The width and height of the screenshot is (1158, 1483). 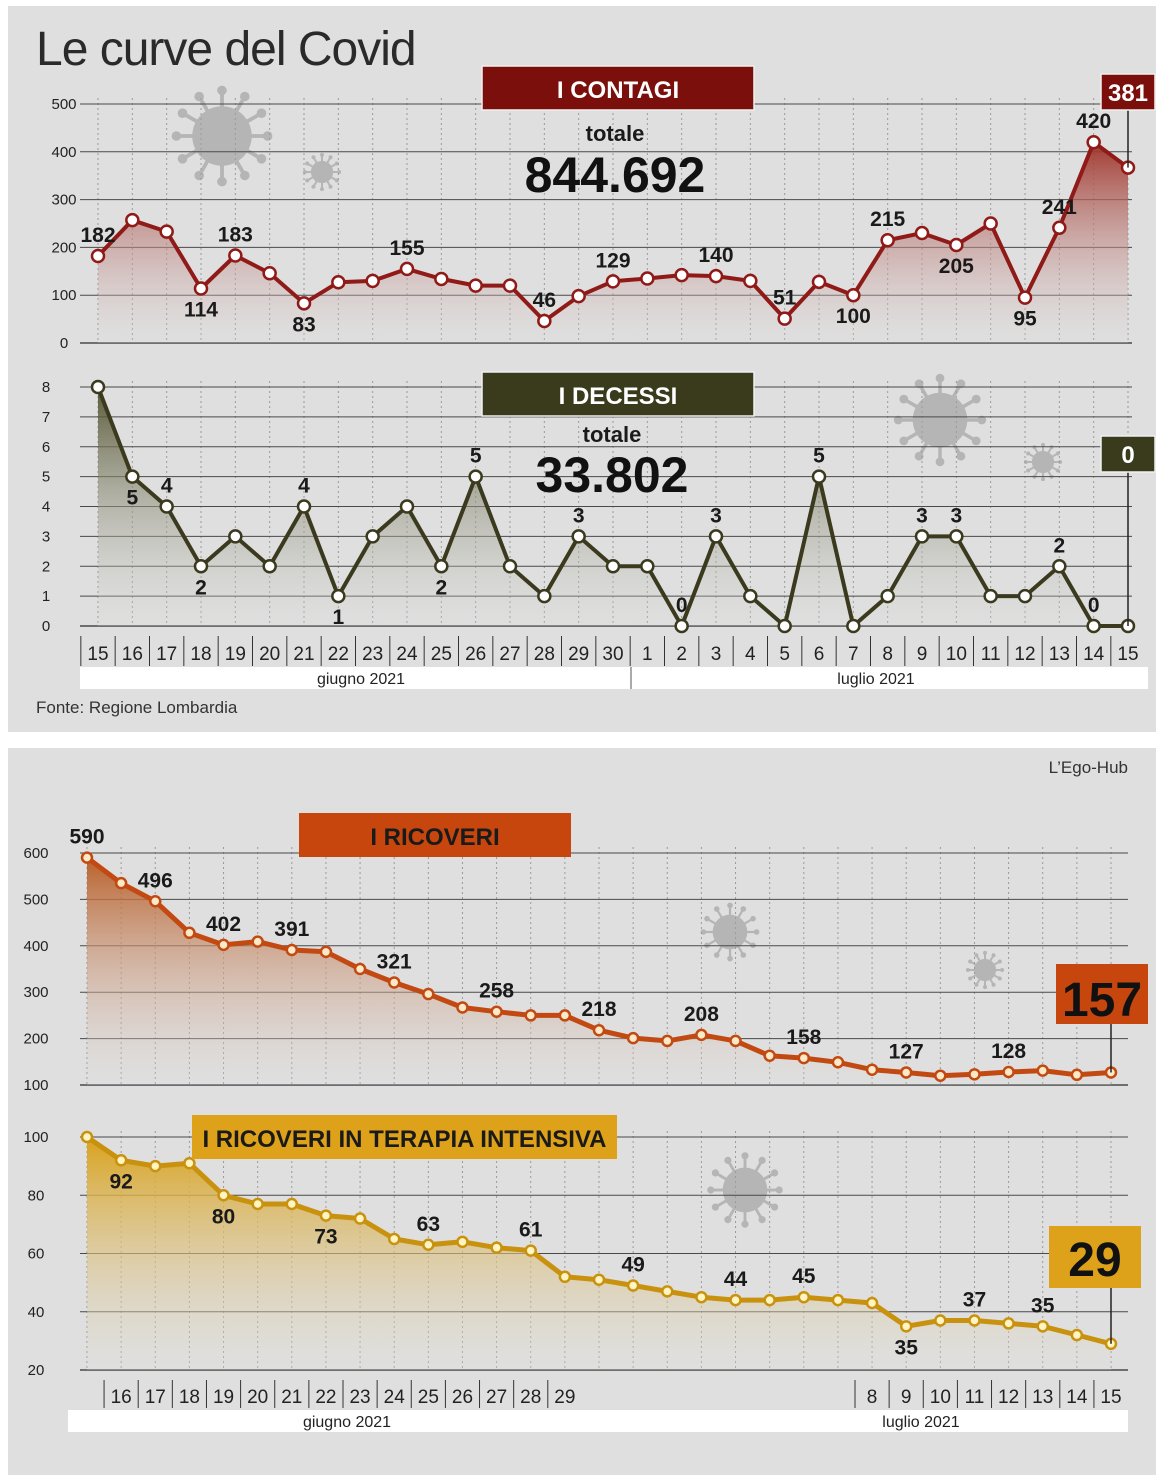 What do you see at coordinates (613, 242) in the screenshot?
I see `contagi-area` at bounding box center [613, 242].